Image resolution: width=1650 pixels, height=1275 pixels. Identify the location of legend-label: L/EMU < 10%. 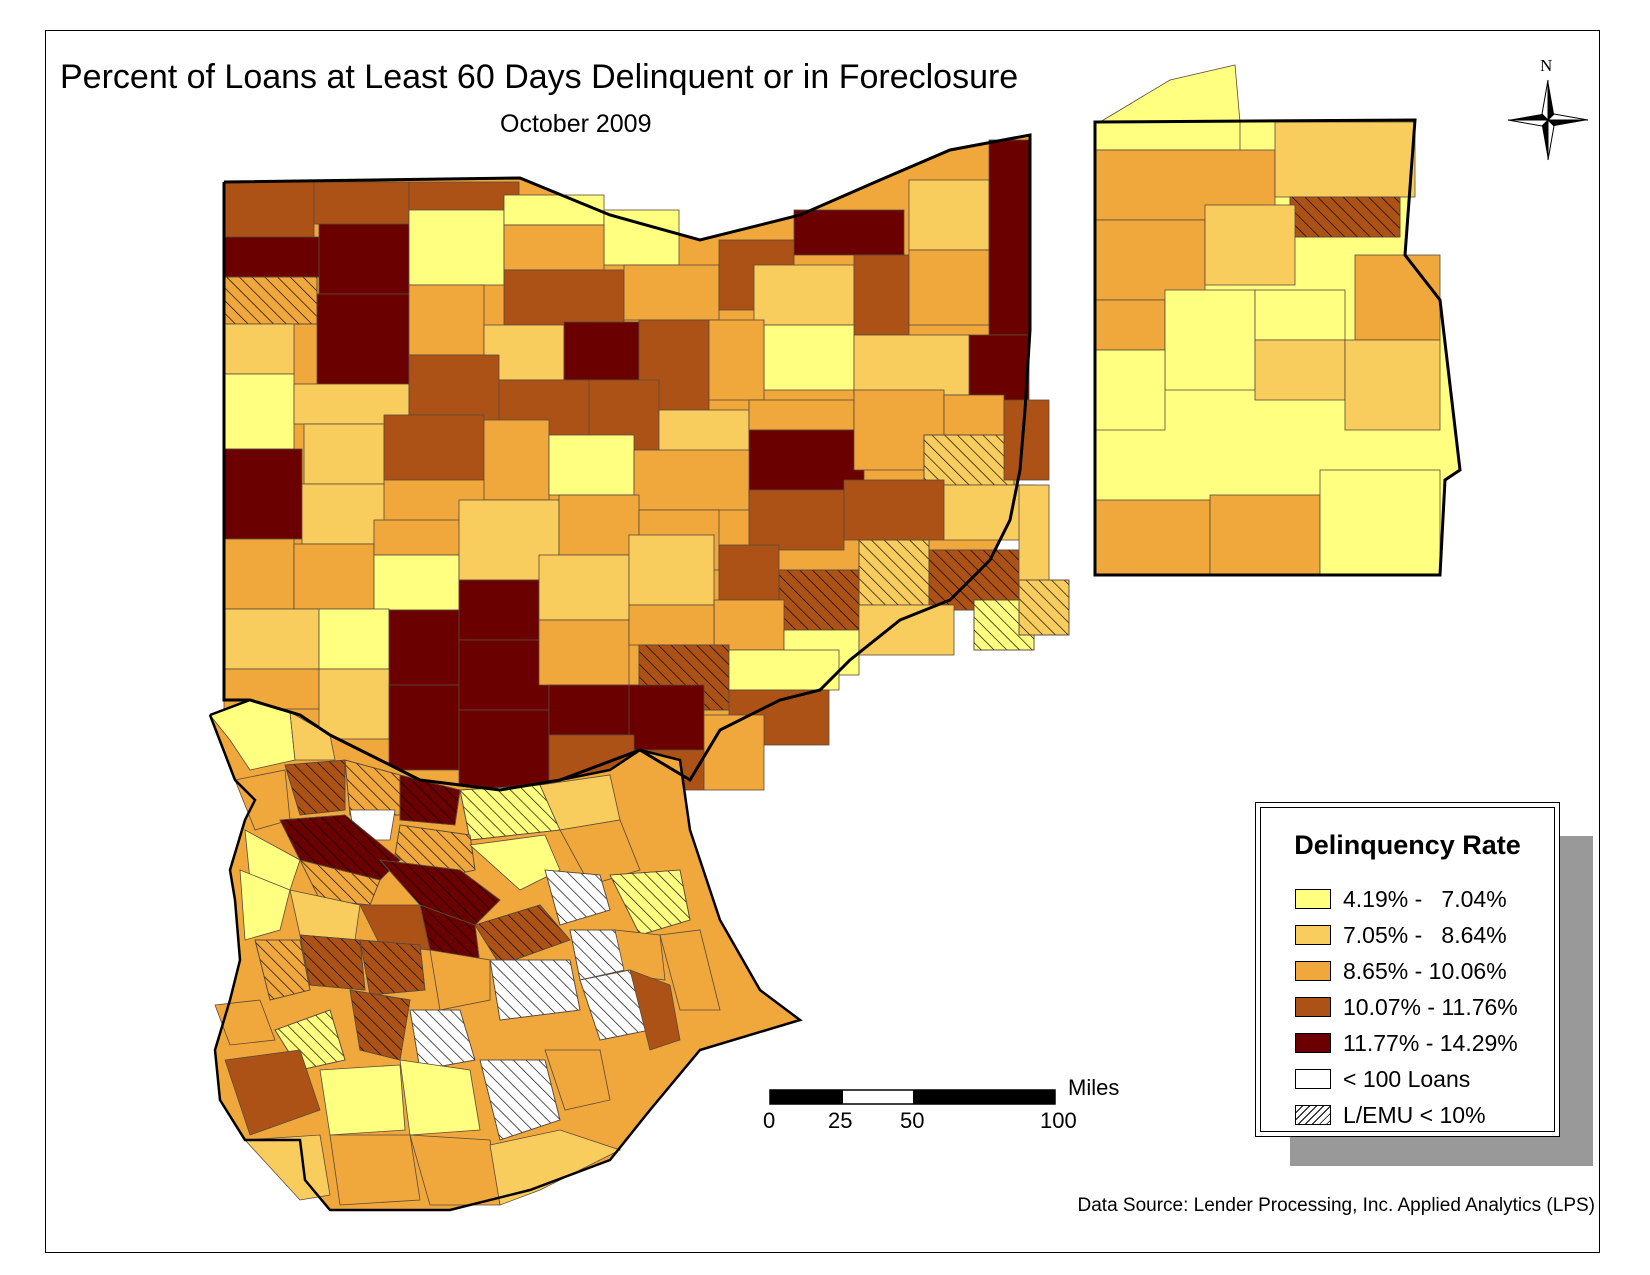
(1414, 1114).